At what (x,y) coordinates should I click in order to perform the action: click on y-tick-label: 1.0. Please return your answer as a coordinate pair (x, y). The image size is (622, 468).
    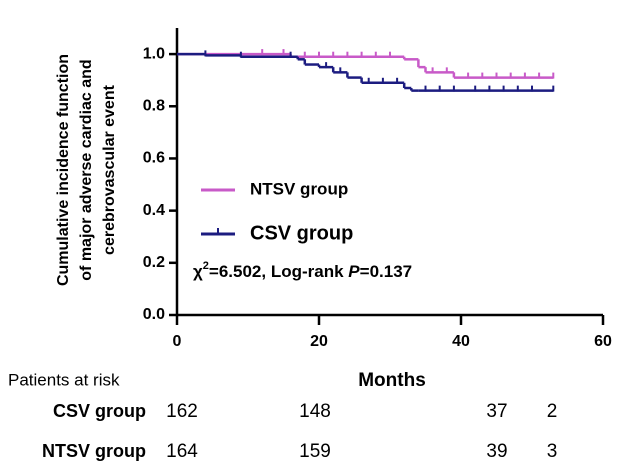
    Looking at the image, I should click on (154, 53).